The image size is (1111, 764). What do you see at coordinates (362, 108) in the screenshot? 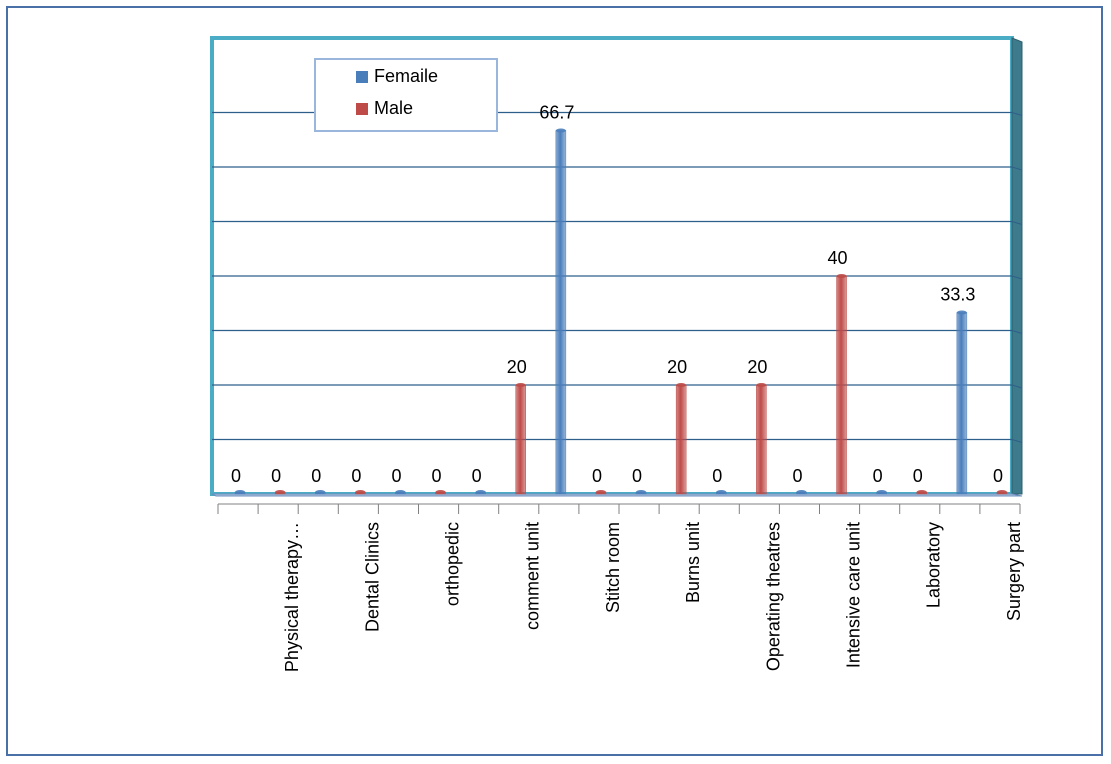
I see `legend-swatch-male` at bounding box center [362, 108].